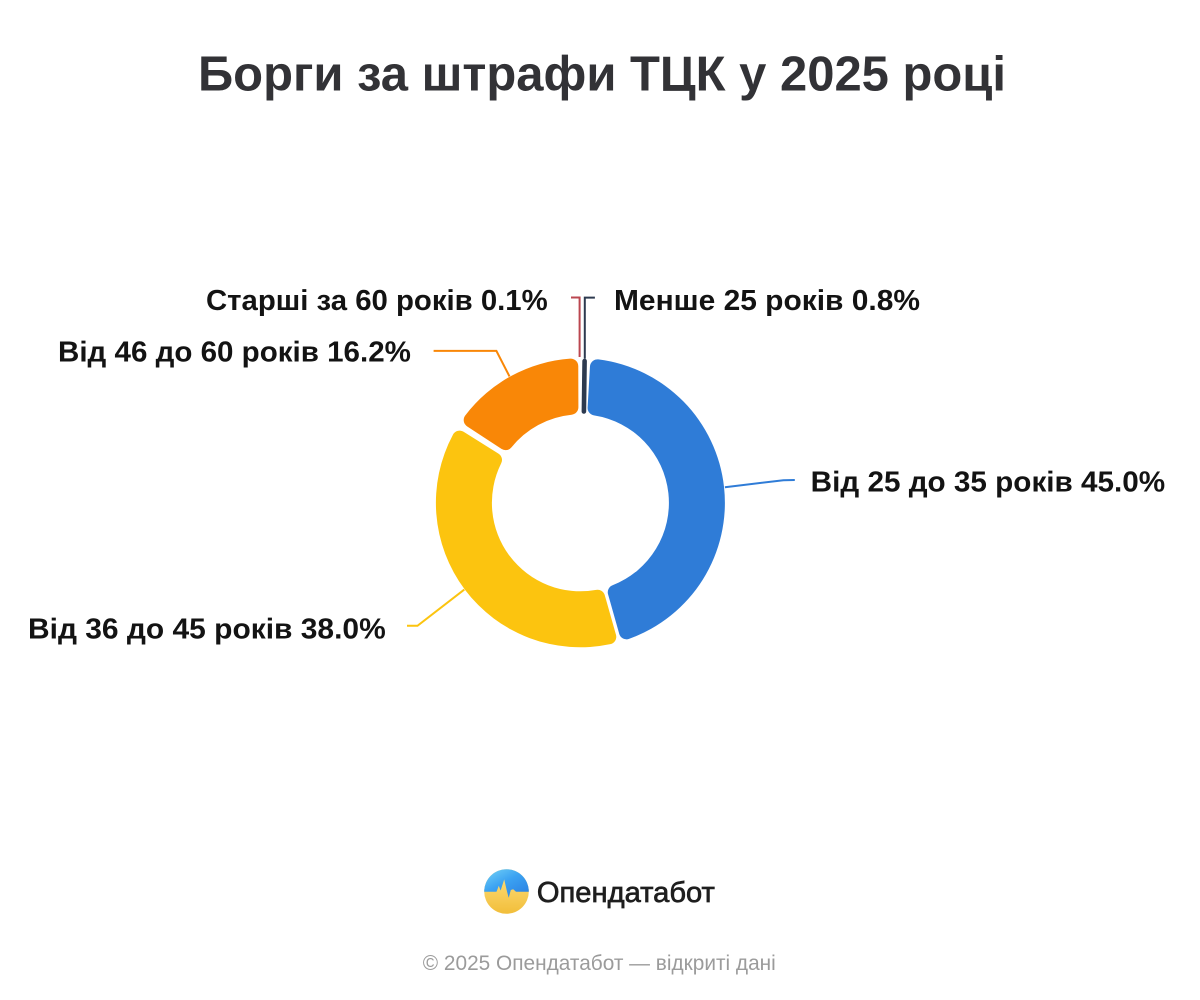  Describe the element at coordinates (988, 483) in the screenshot. I see `svg-text: Від 25 до 35 років 45.0%` at that location.